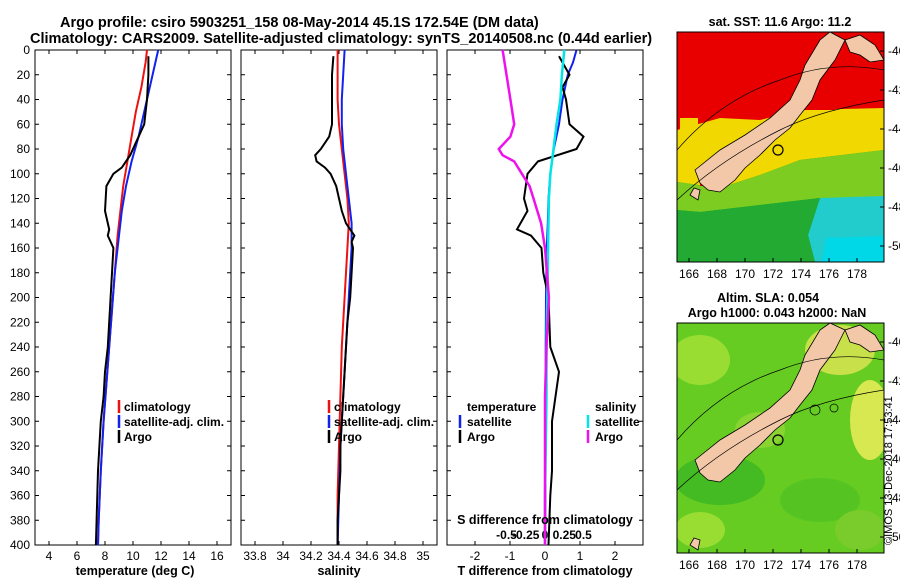 Image resolution: width=900 pixels, height=580 pixels. I want to click on depth-tick-label: 300, so click(20, 421).